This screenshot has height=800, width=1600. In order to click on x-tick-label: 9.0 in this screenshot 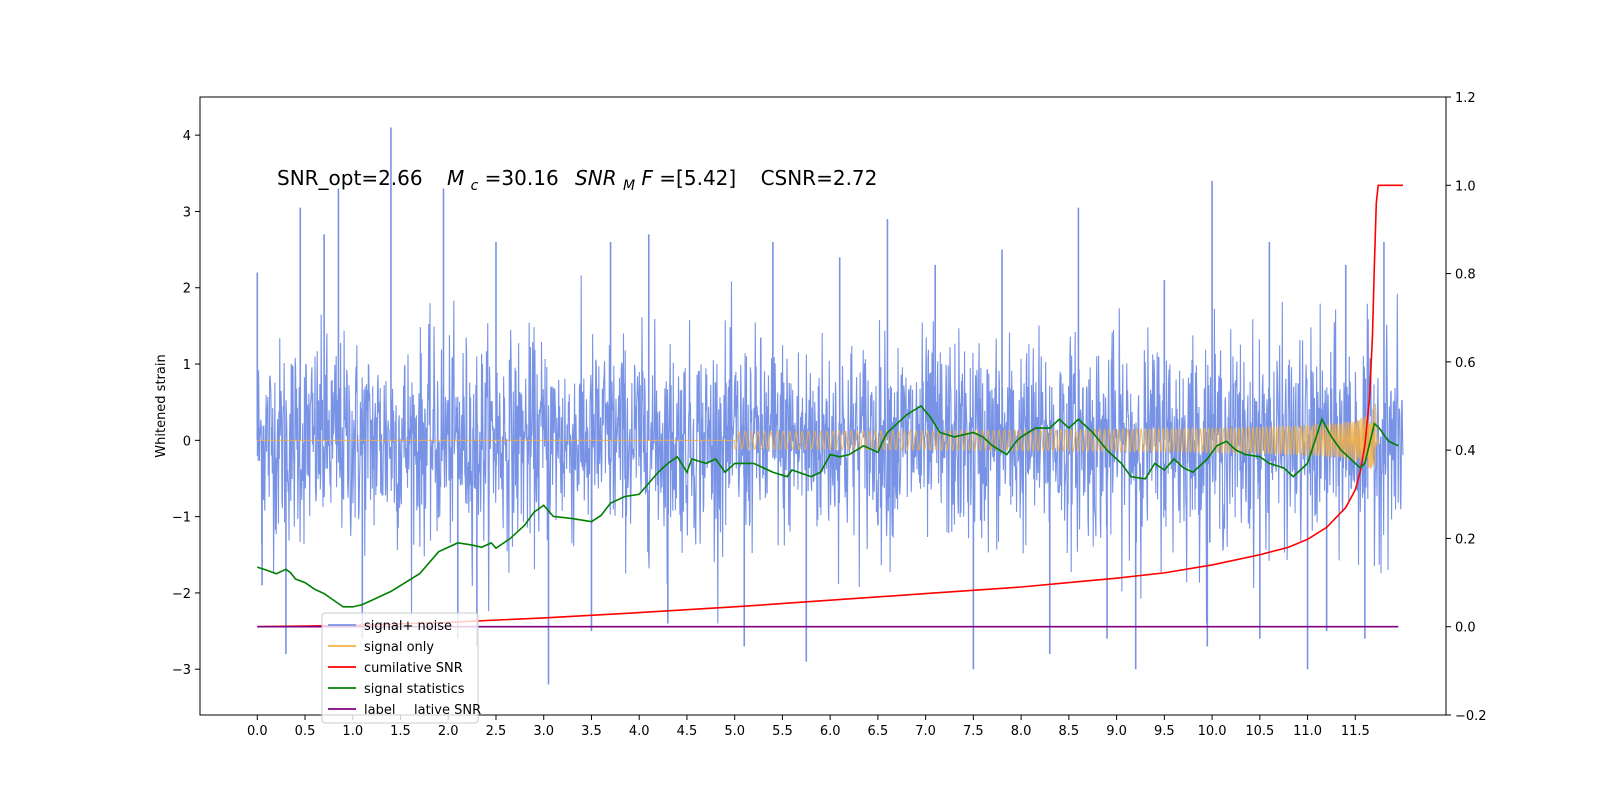, I will do `click(1116, 731)`.